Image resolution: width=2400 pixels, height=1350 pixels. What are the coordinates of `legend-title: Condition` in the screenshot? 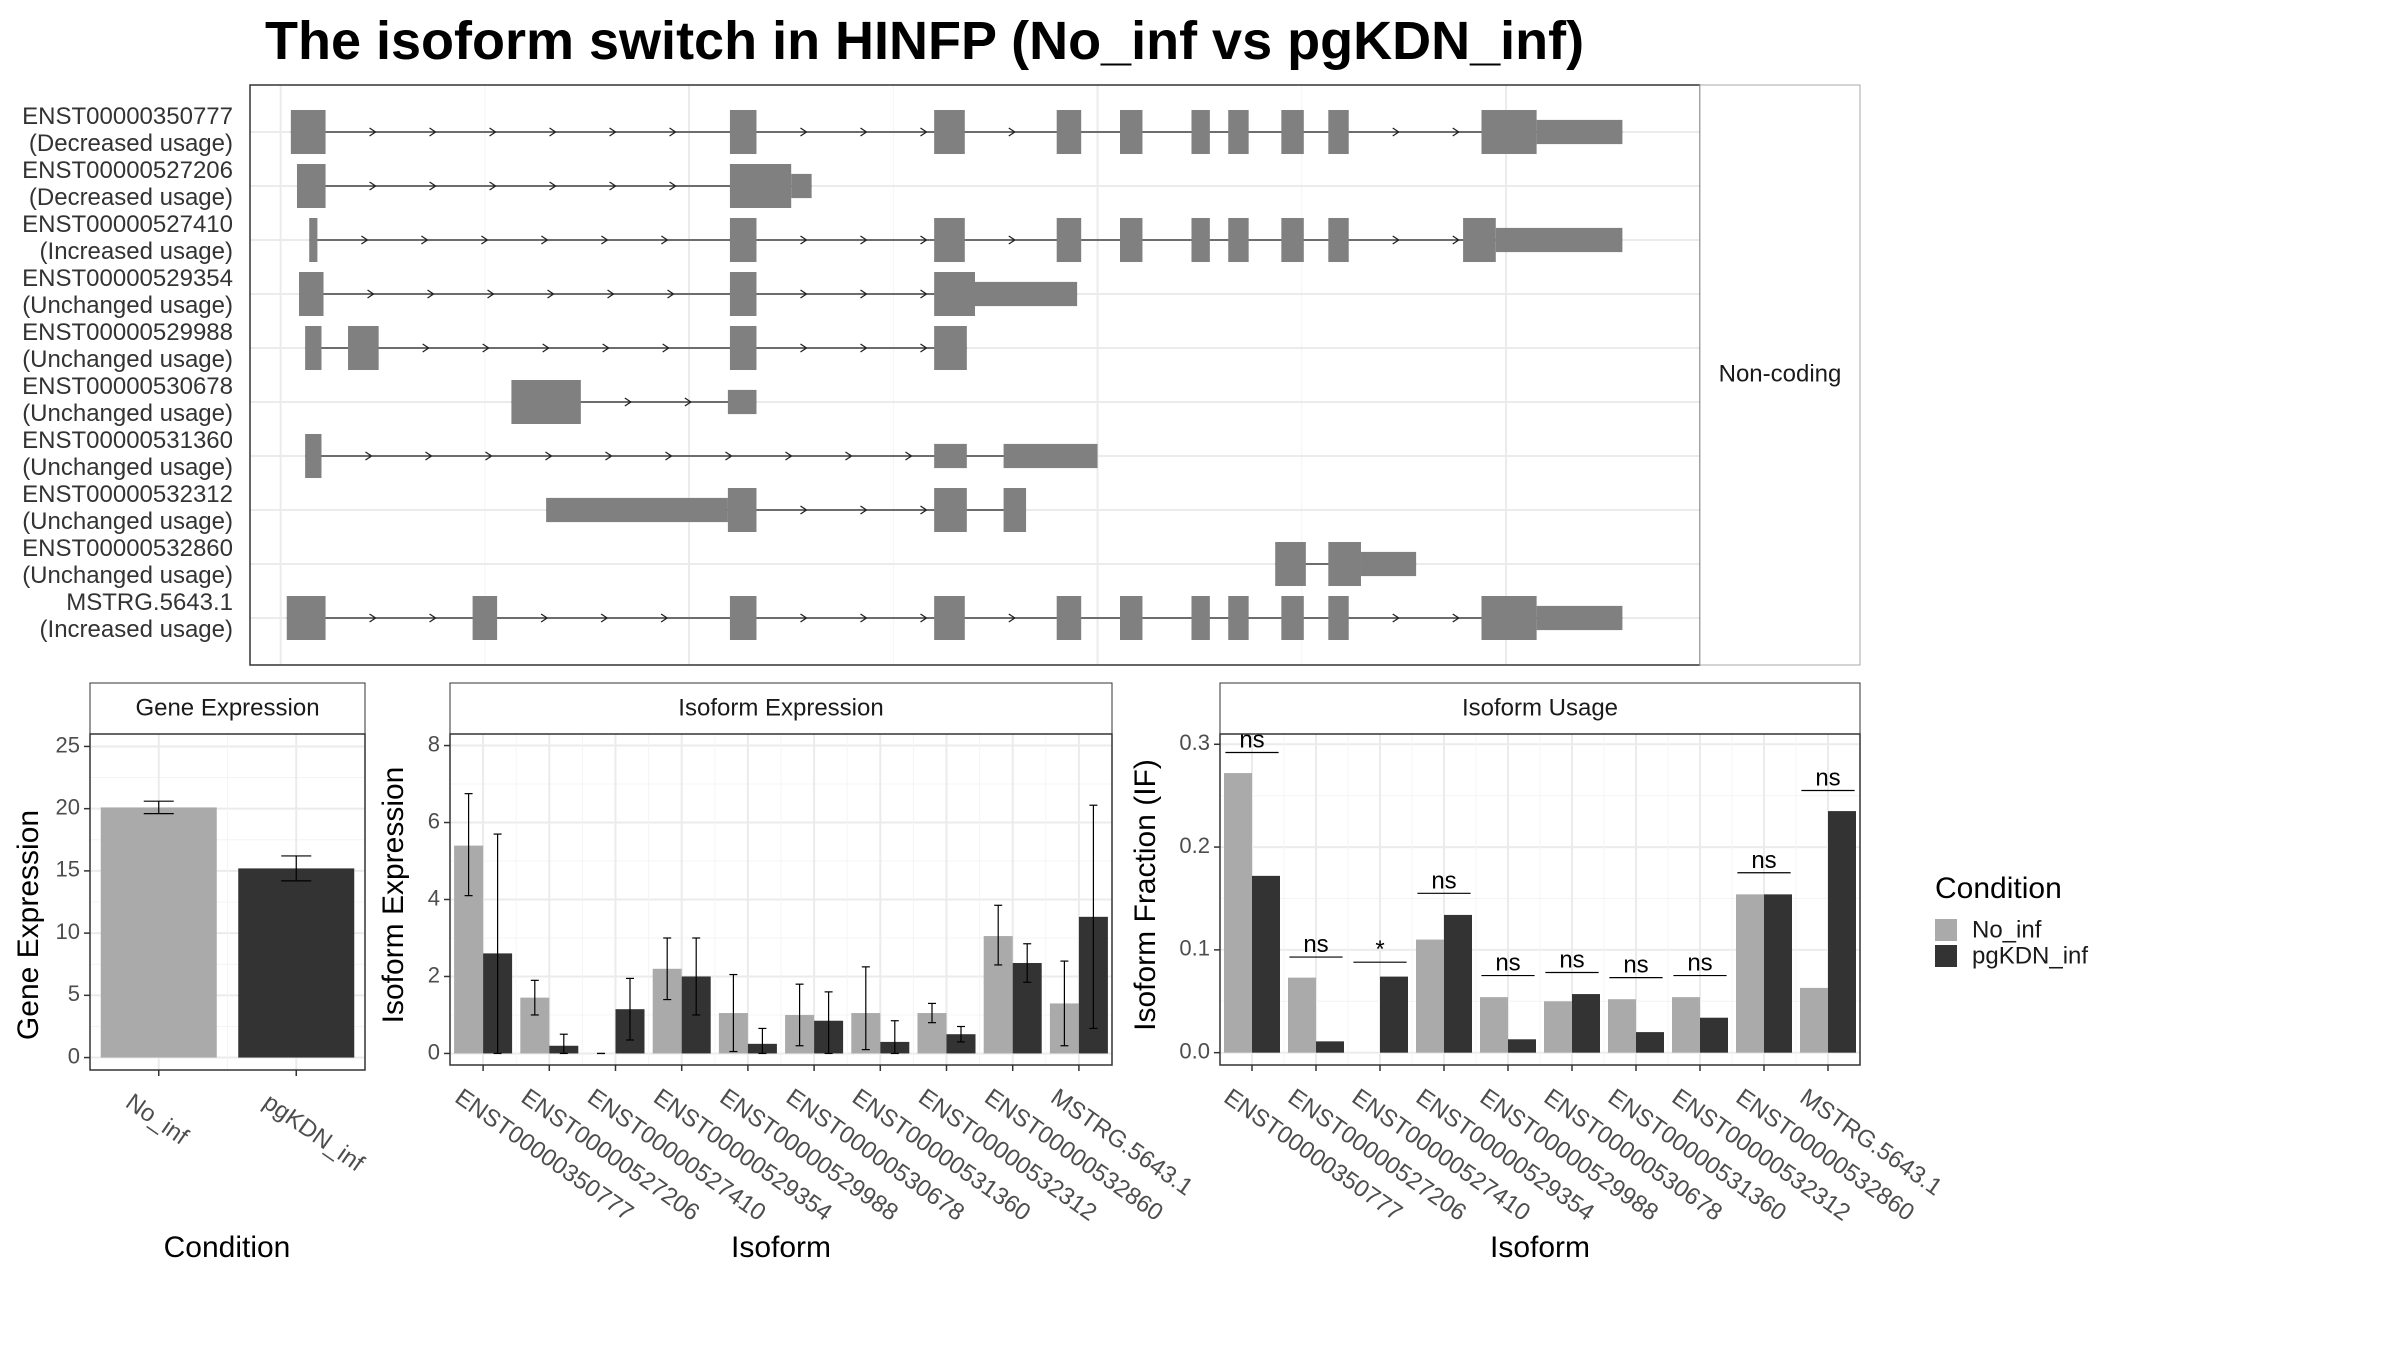 It's located at (1998, 888).